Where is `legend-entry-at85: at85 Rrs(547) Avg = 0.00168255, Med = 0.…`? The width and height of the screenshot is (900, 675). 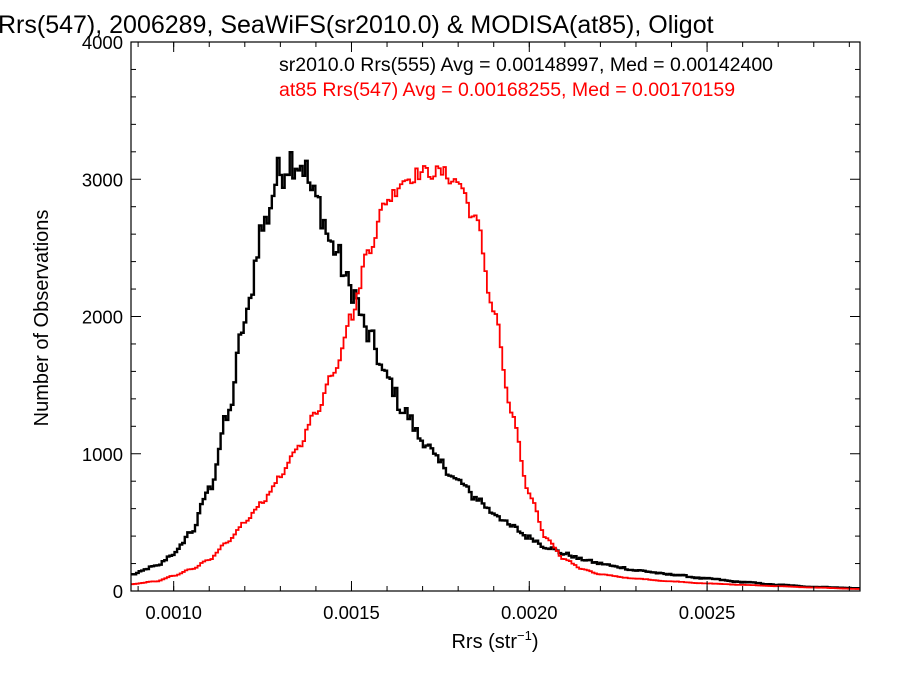
legend-entry-at85: at85 Rrs(547) Avg = 0.00168255, Med = 0.… is located at coordinates (507, 90).